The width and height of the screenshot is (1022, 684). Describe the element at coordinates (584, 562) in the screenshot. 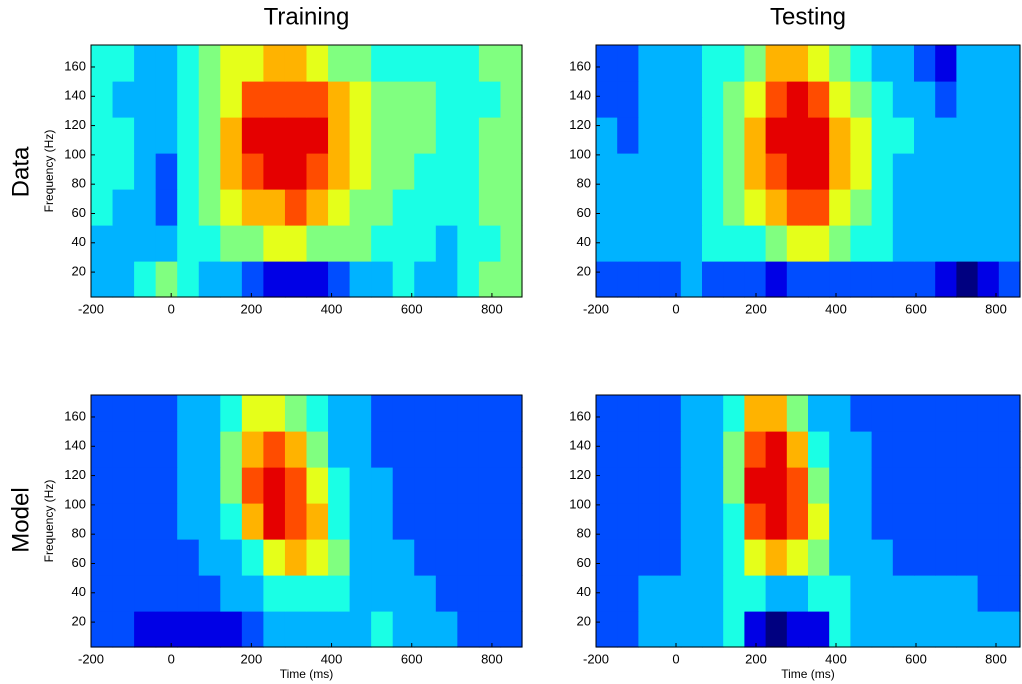

I see `y-tick-label: 60` at that location.